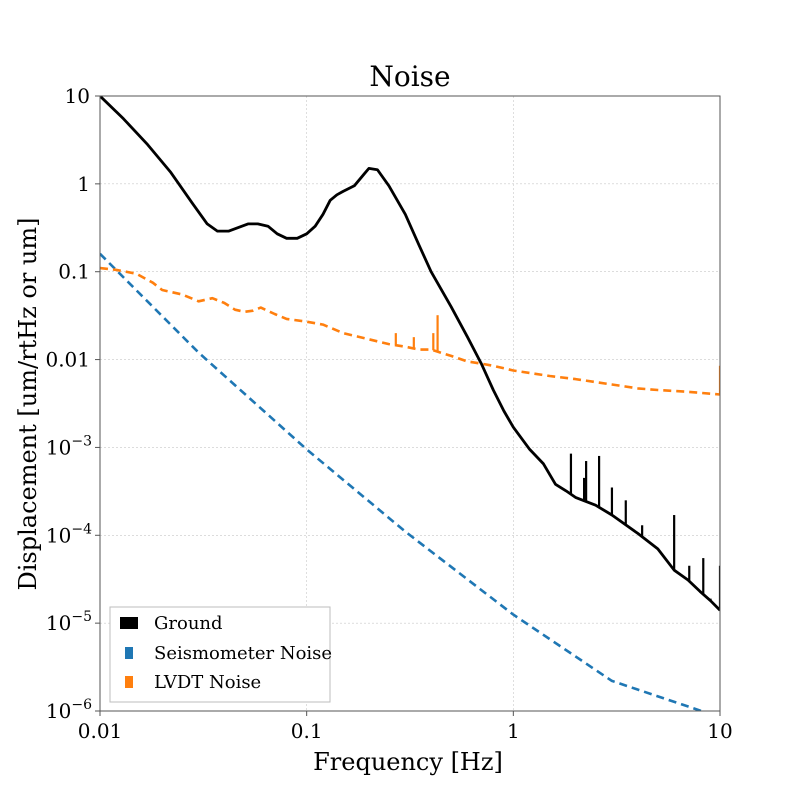 The height and width of the screenshot is (800, 800). Describe the element at coordinates (307, 731) in the screenshot. I see `x-tick-label: 0.1` at that location.